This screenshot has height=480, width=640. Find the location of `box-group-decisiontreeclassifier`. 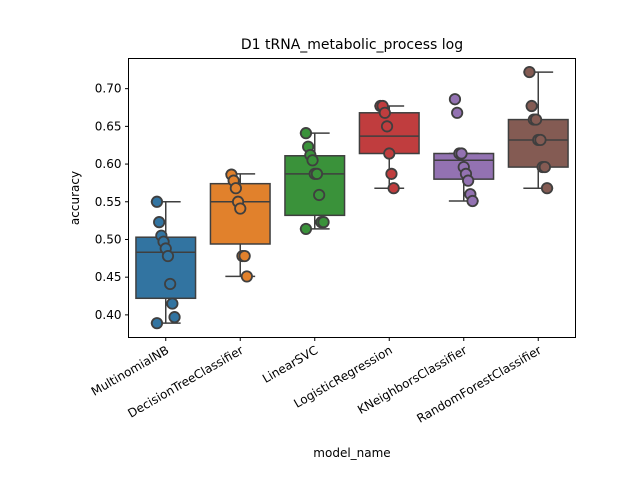

box-group-decisiontreeclassifier is located at coordinates (240, 225).